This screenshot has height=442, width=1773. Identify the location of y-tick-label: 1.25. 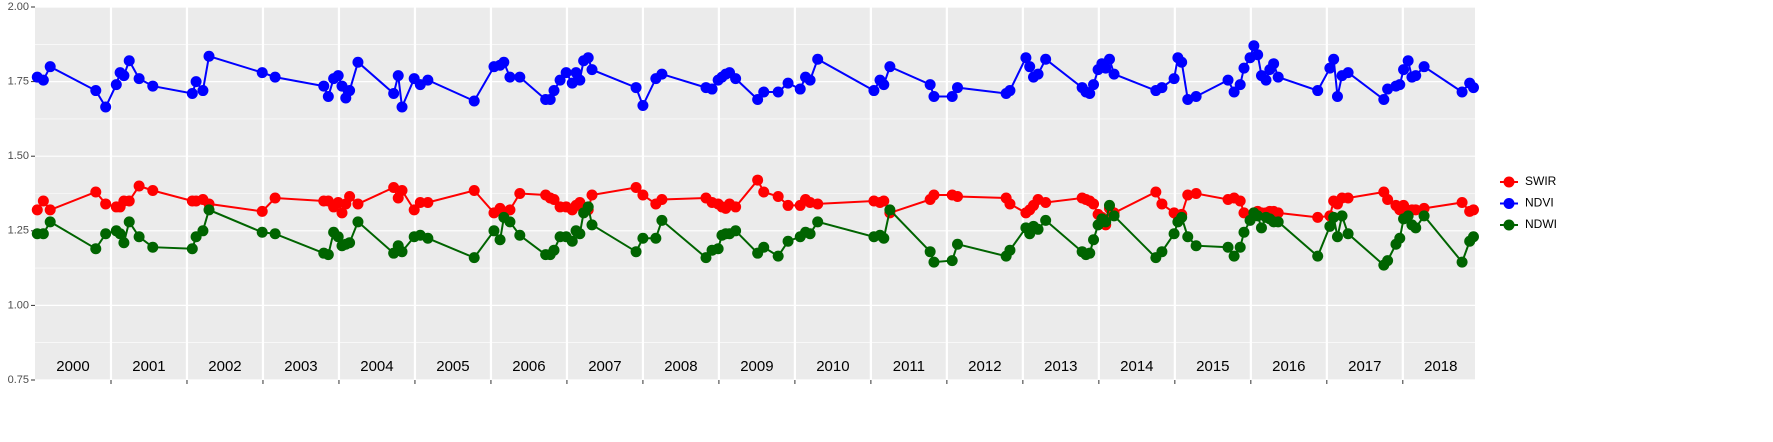
(18, 231).